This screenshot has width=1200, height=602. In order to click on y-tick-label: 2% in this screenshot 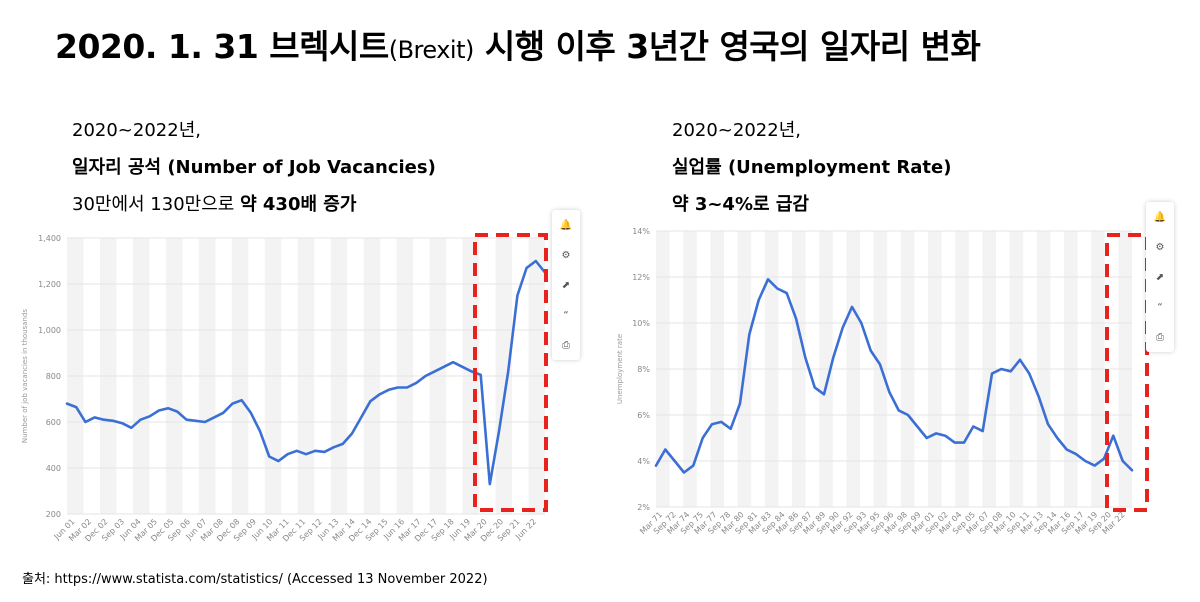, I will do `click(643, 507)`.